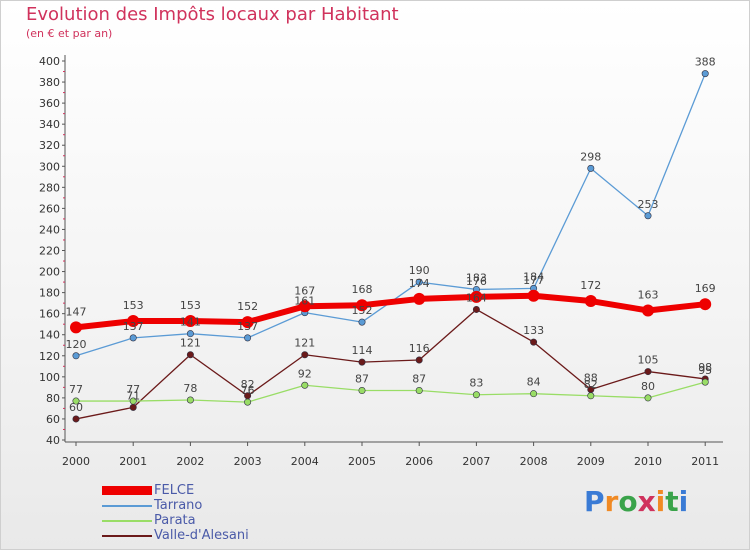  What do you see at coordinates (53, 398) in the screenshot?
I see `y-tick-label-80: 80` at bounding box center [53, 398].